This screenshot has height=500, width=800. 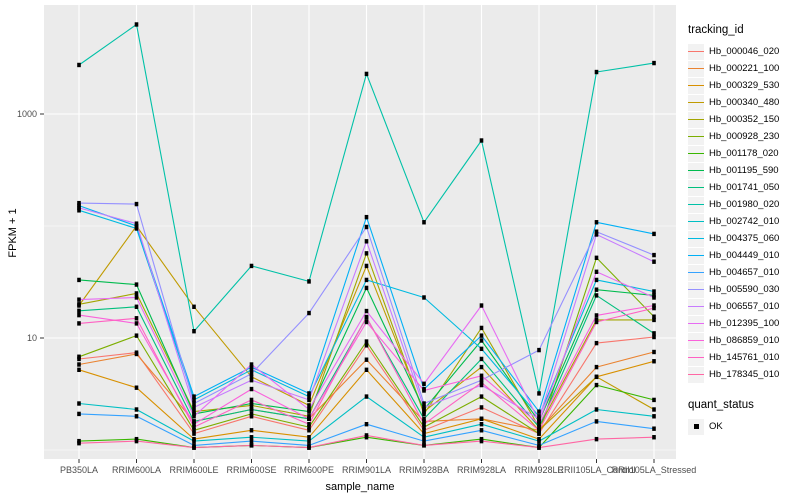 What do you see at coordinates (32, 338) in the screenshot?
I see `y-tick-label: 10` at bounding box center [32, 338].